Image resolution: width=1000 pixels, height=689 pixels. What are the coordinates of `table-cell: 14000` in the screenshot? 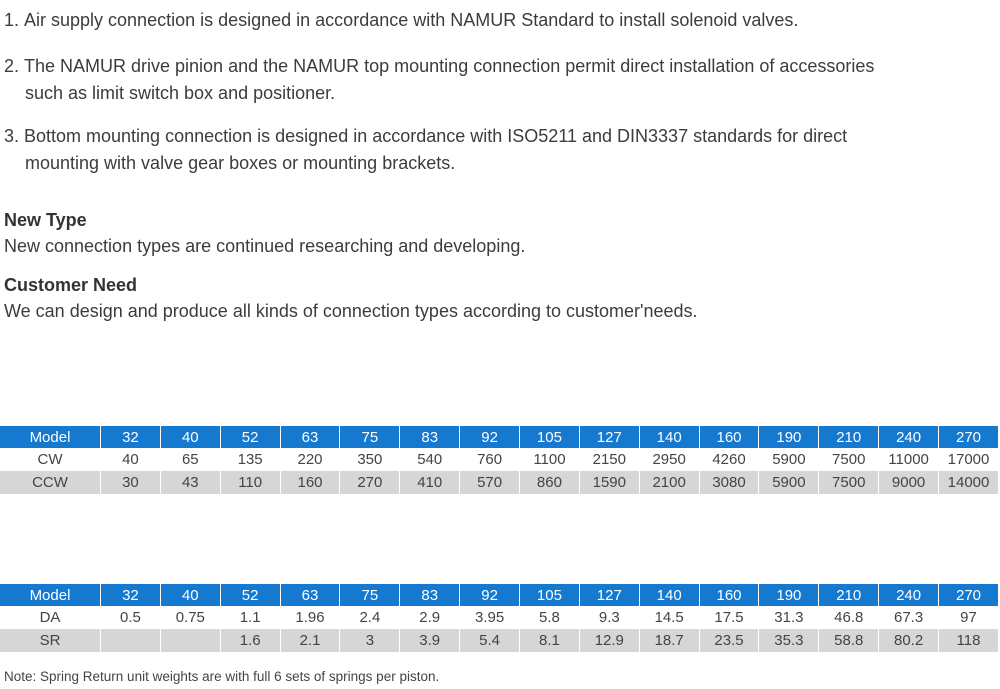 It's located at (968, 482).